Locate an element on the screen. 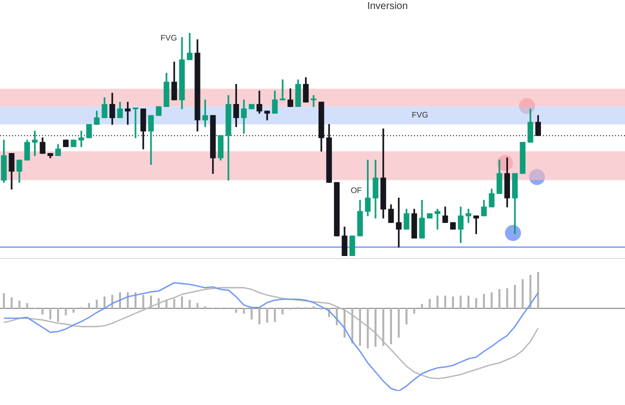 Image resolution: width=625 pixels, height=405 pixels. annotation: FVG is located at coordinates (168, 38).